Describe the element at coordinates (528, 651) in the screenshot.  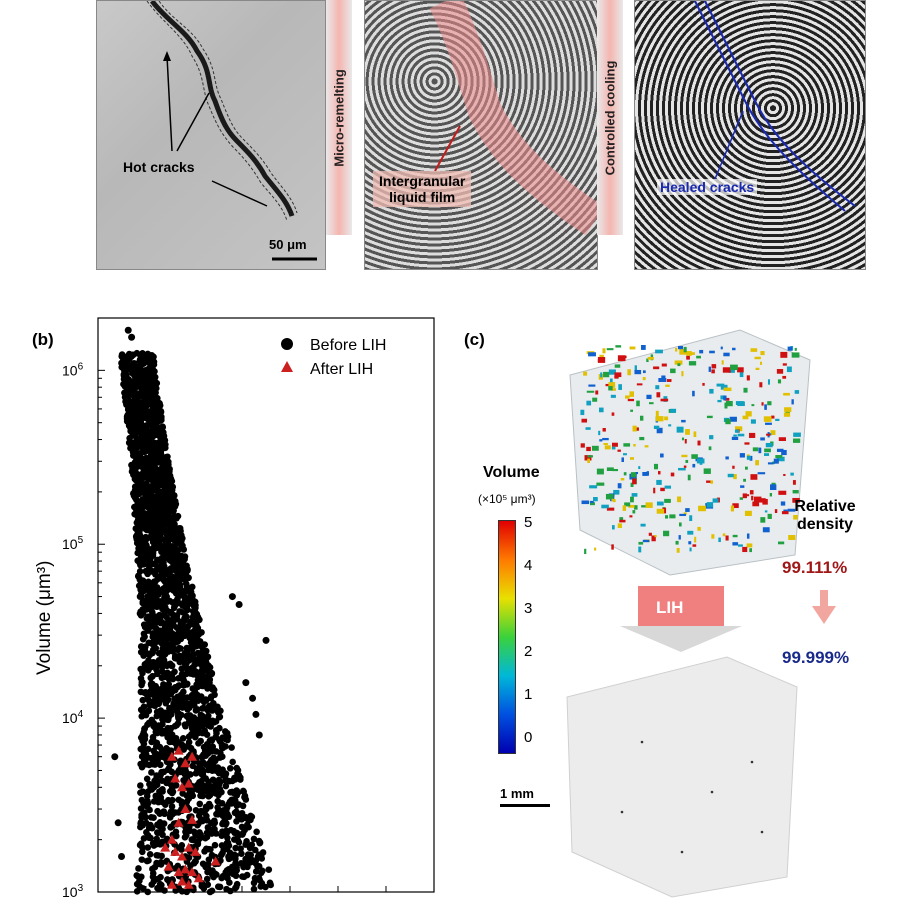
I see `colorbar-tick: 2` at that location.